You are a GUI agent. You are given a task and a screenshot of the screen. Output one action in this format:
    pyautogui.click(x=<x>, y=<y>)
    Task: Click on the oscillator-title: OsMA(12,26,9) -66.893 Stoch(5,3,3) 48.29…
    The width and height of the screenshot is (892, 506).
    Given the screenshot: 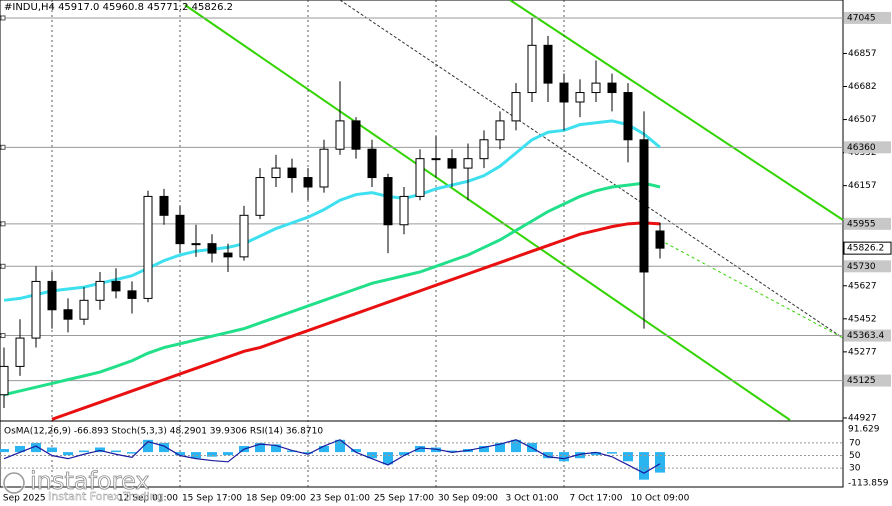 What is the action you would take?
    pyautogui.click(x=163, y=432)
    